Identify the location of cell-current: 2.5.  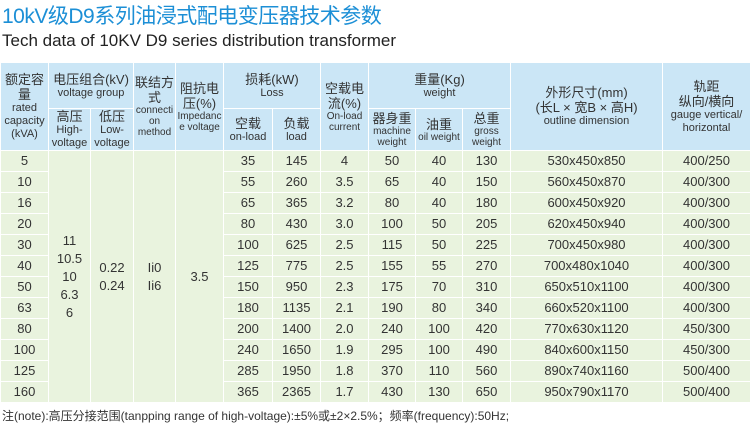
(344, 245).